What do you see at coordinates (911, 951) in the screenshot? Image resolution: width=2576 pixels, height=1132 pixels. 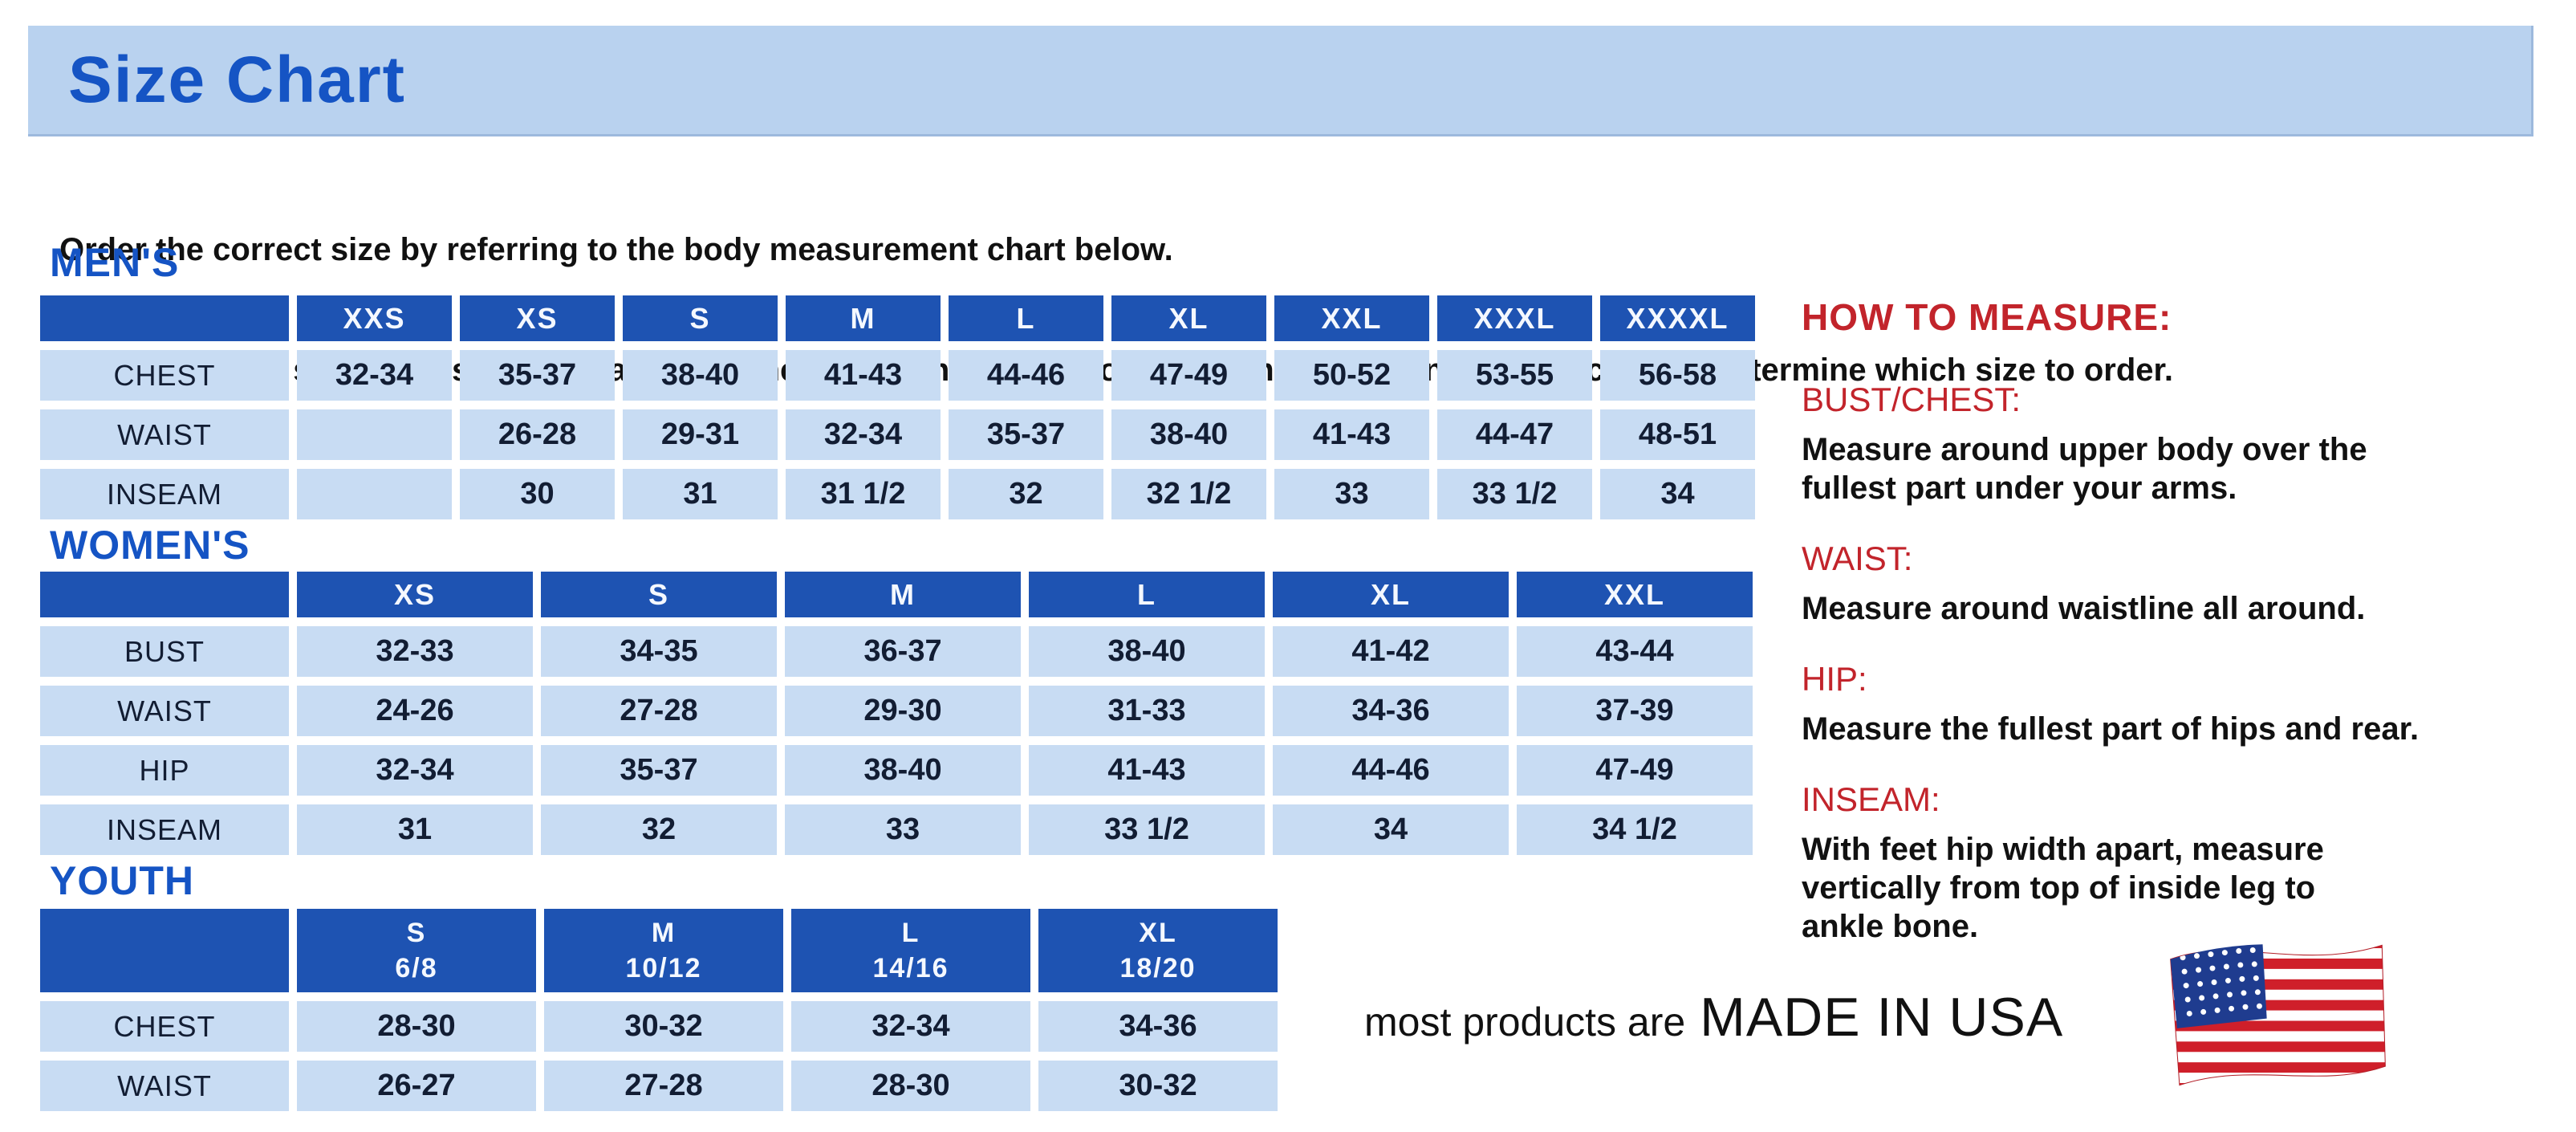 I see `youth-column-header: L 14/16` at bounding box center [911, 951].